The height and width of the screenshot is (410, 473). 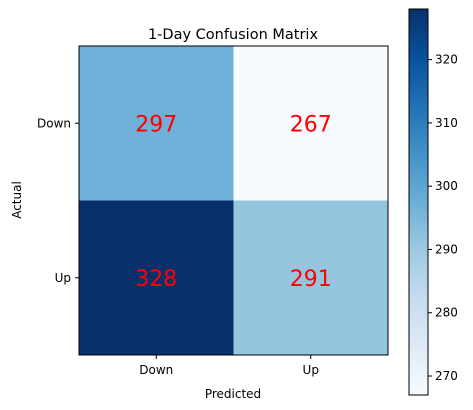 I want to click on x-axis-ticks: Down Up, so click(x=229, y=366).